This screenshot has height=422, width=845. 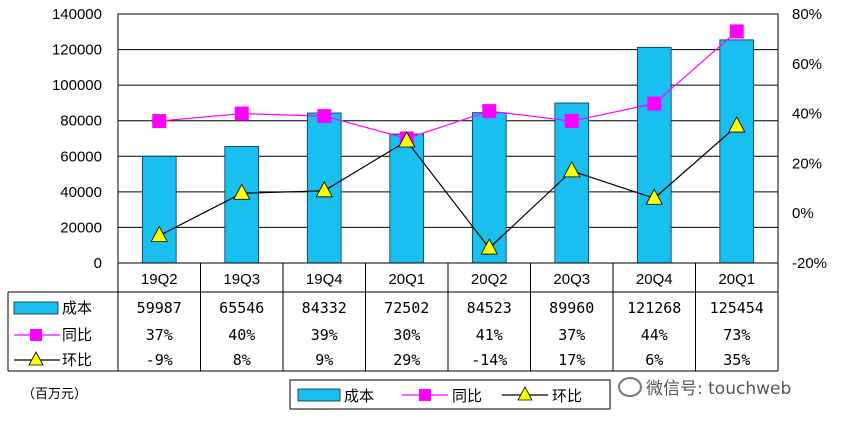 I want to click on category-label: 20Q3, so click(x=571, y=279).